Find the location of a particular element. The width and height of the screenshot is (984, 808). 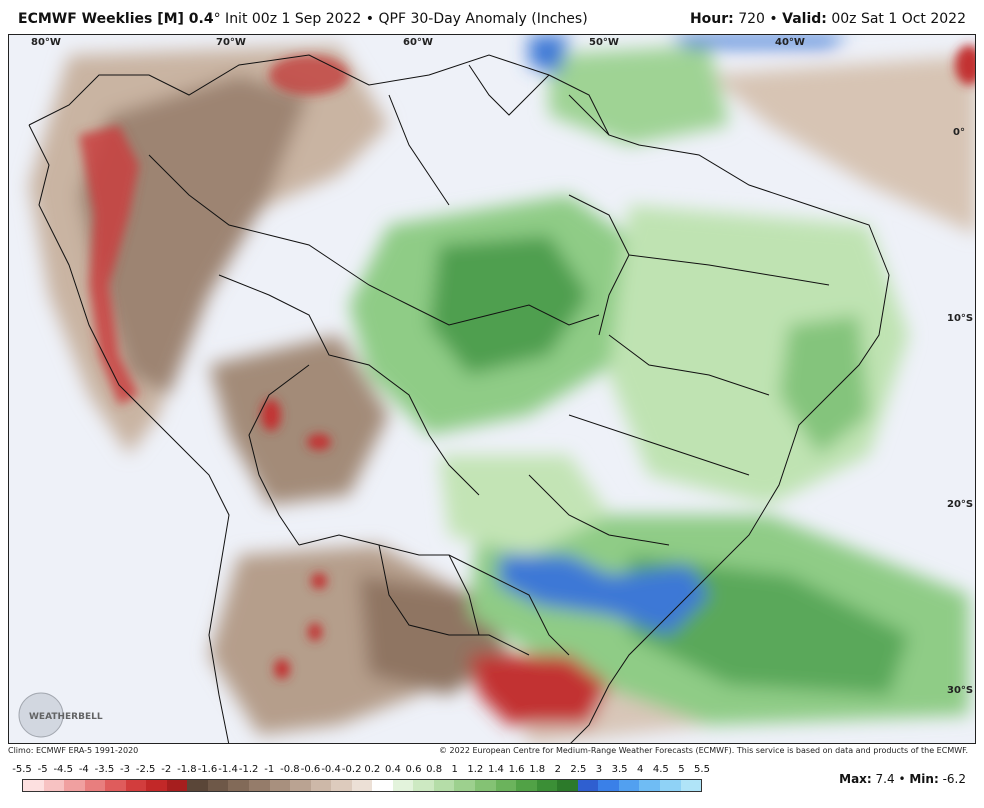

valid-label: Valid: is located at coordinates (804, 19).